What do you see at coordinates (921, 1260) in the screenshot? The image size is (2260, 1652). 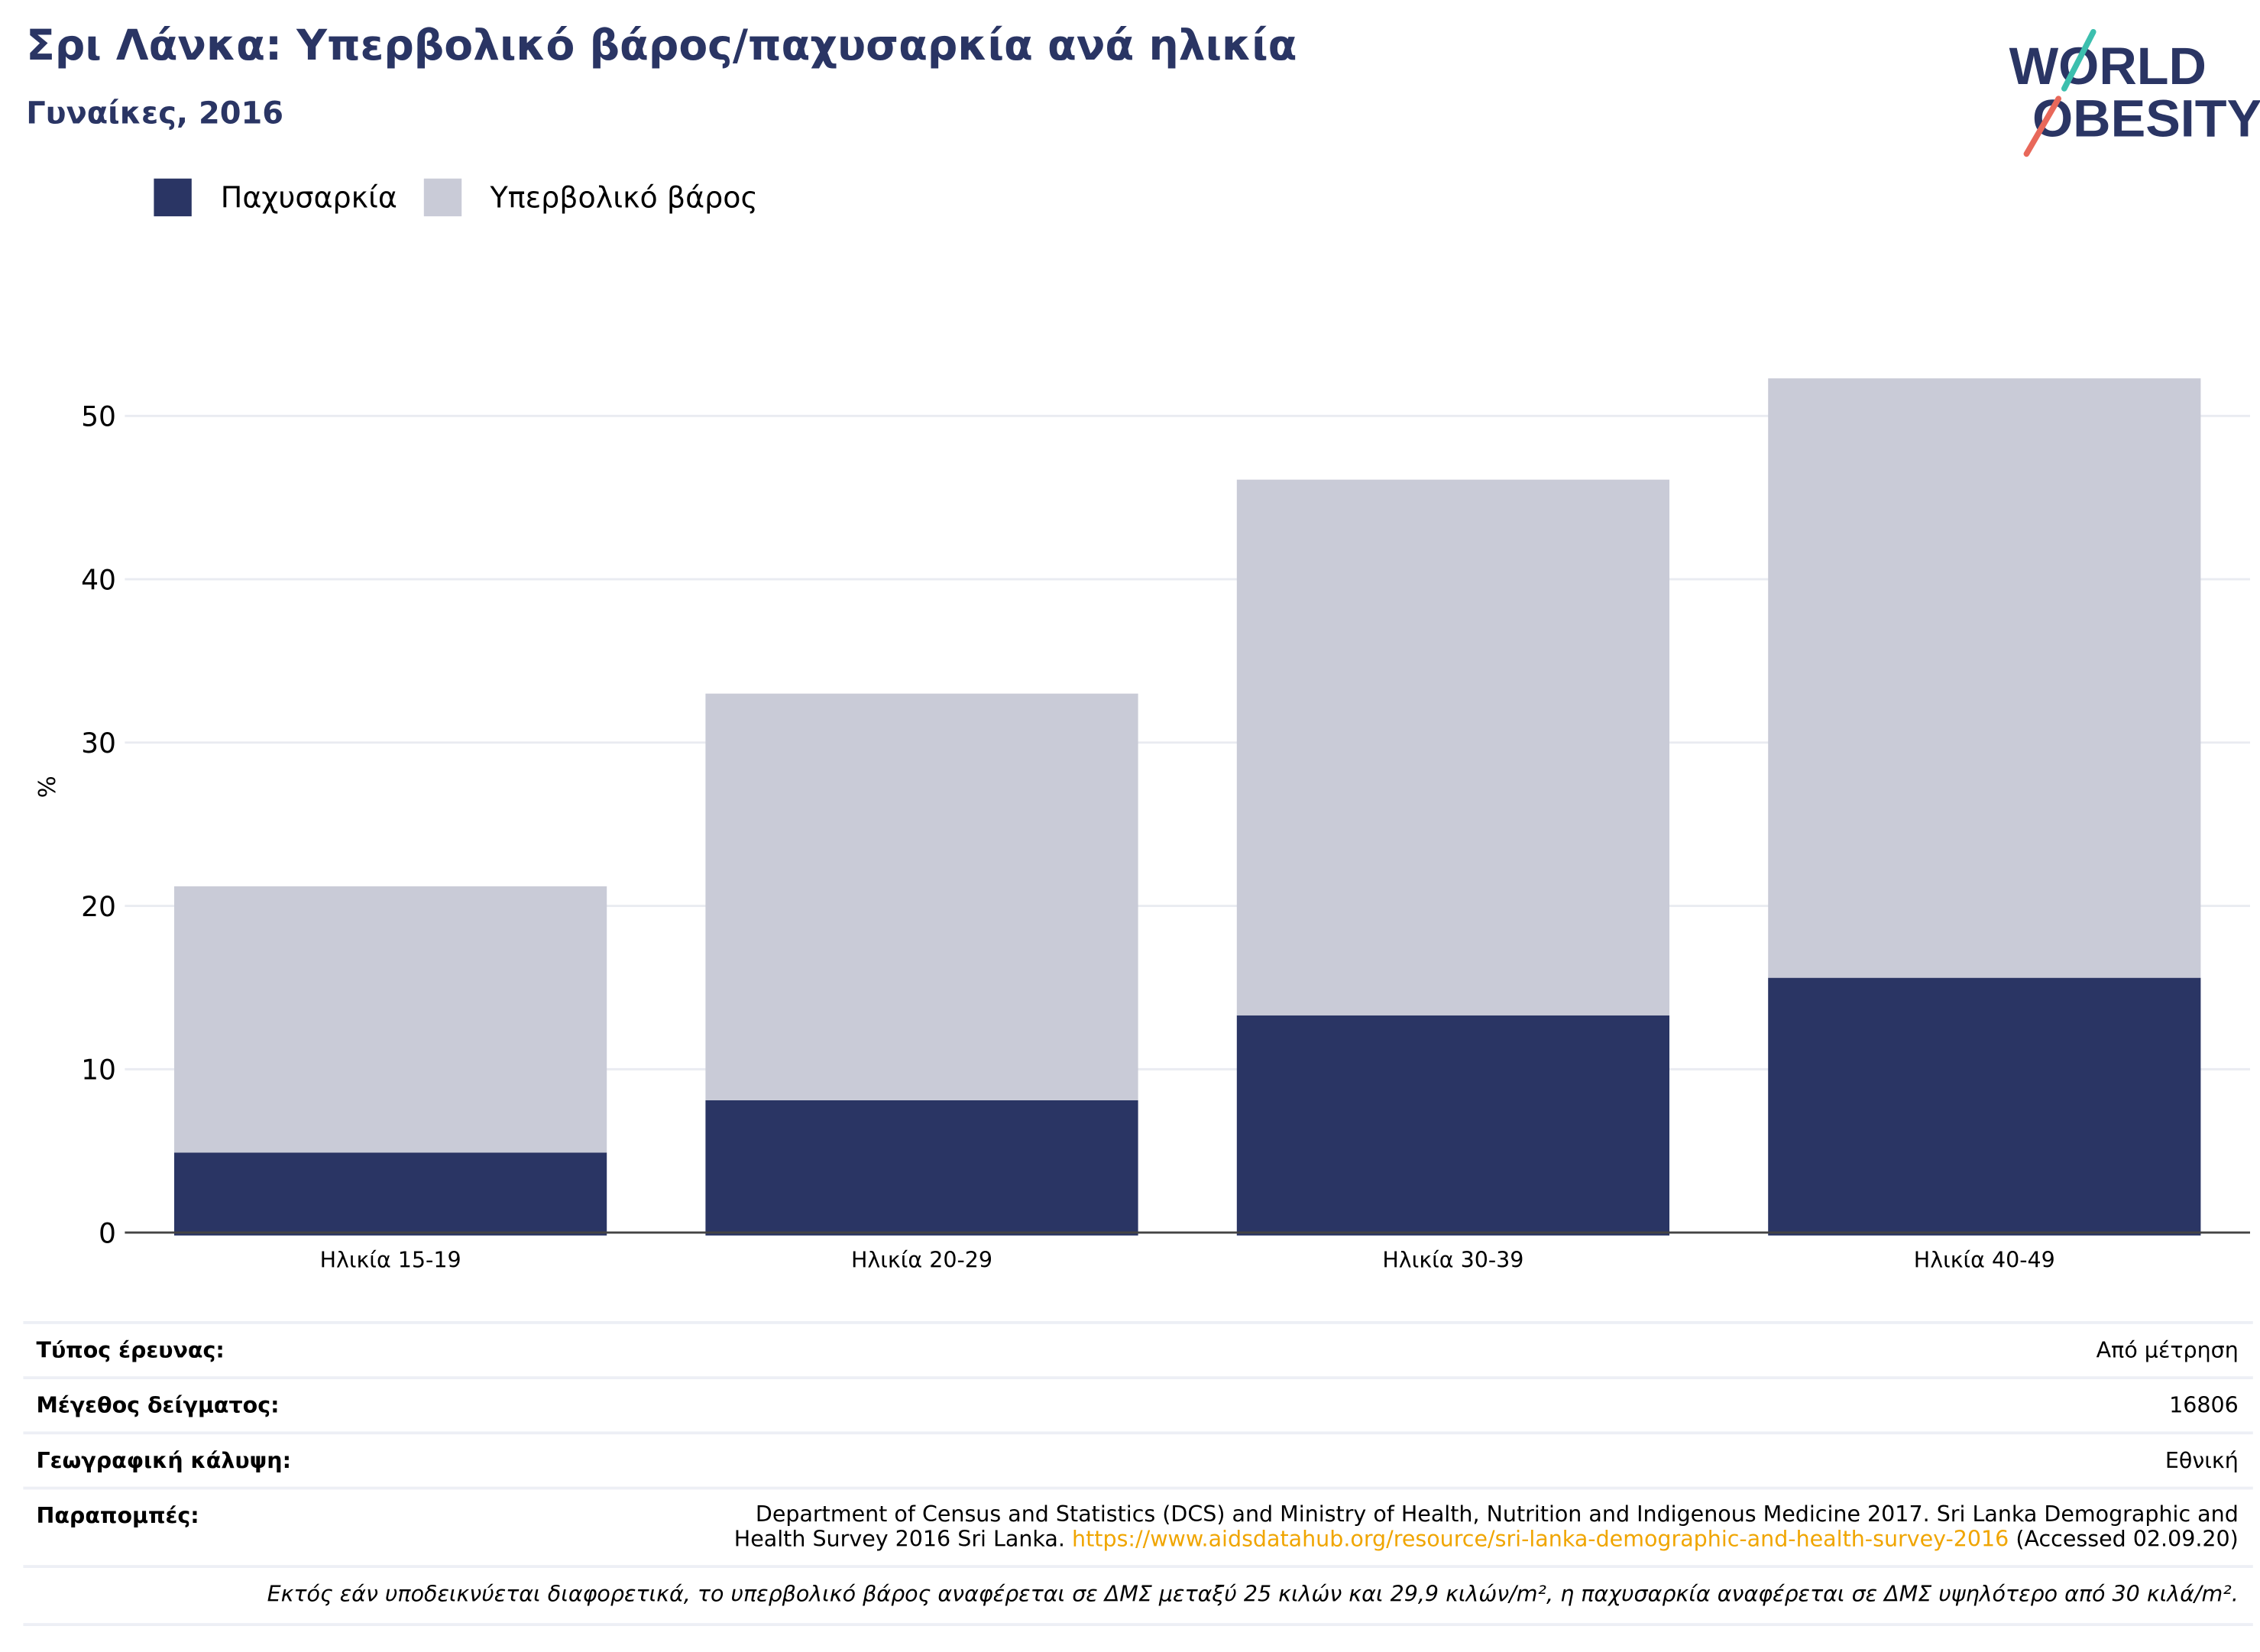 I see `x-tick-label-2: Ηλικία 20-29` at bounding box center [921, 1260].